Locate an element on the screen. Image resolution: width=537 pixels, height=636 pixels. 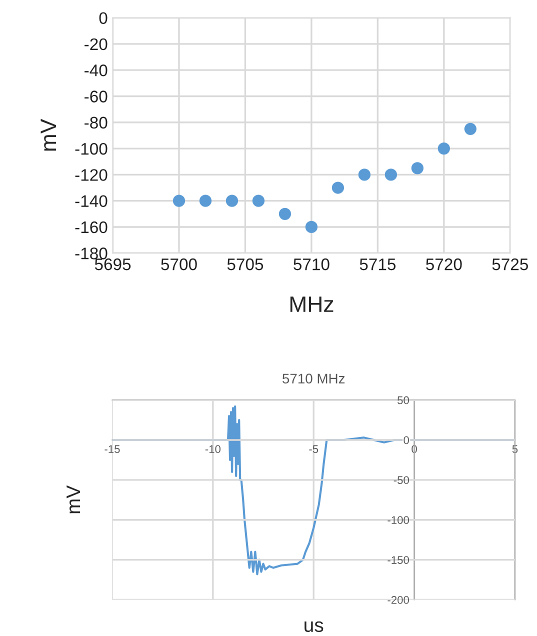
y-tick-label: -200 is located at coordinates (398, 600).